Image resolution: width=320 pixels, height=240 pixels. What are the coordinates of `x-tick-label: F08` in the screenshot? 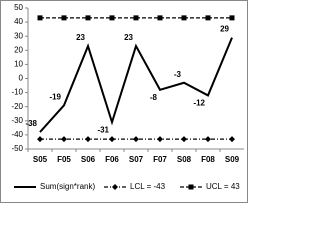 It's located at (208, 159).